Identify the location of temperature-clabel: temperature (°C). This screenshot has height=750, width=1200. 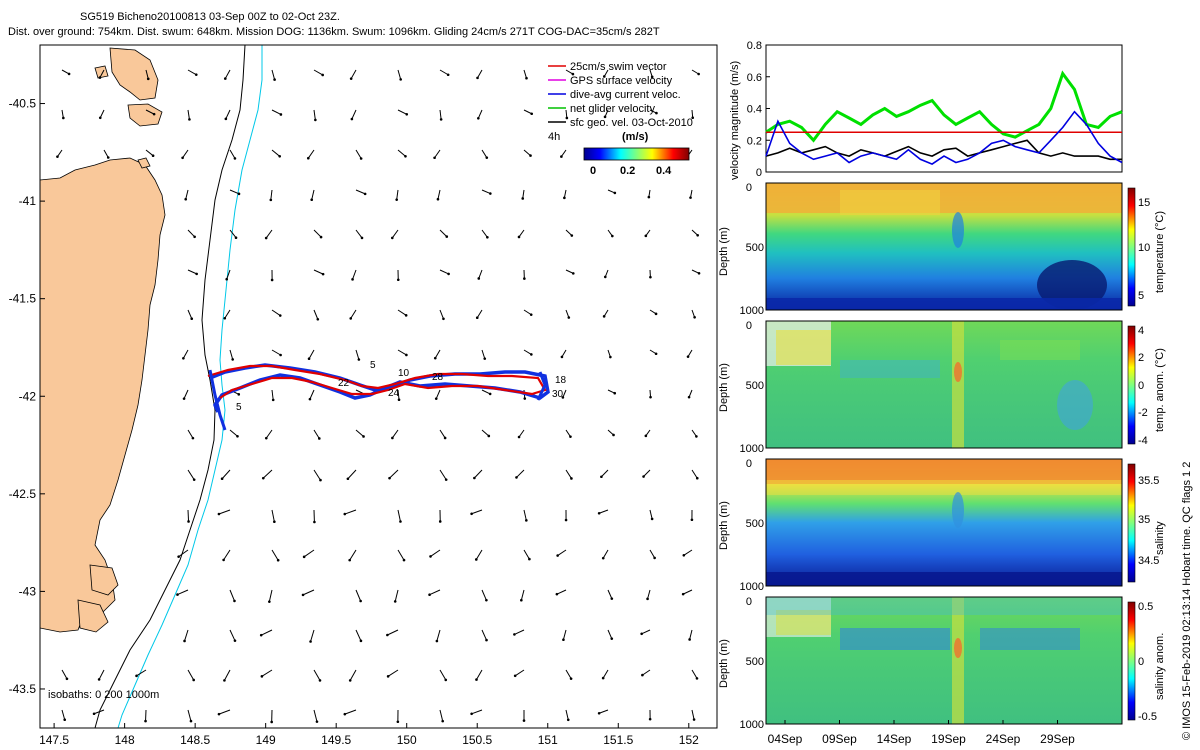
(1160, 252).